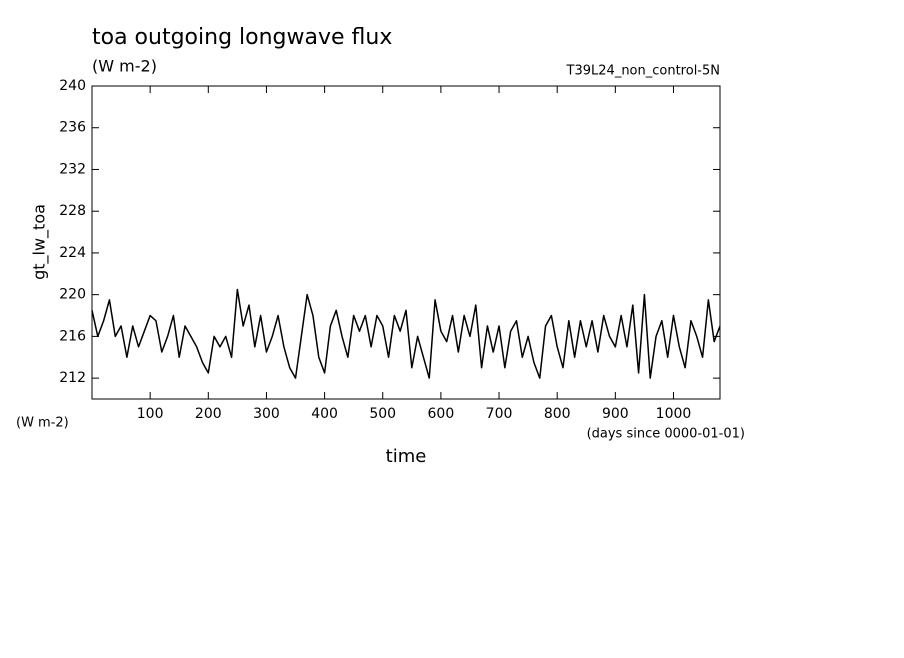 The image size is (904, 658). Describe the element at coordinates (406, 456) in the screenshot. I see `x-axis-label: time` at that location.